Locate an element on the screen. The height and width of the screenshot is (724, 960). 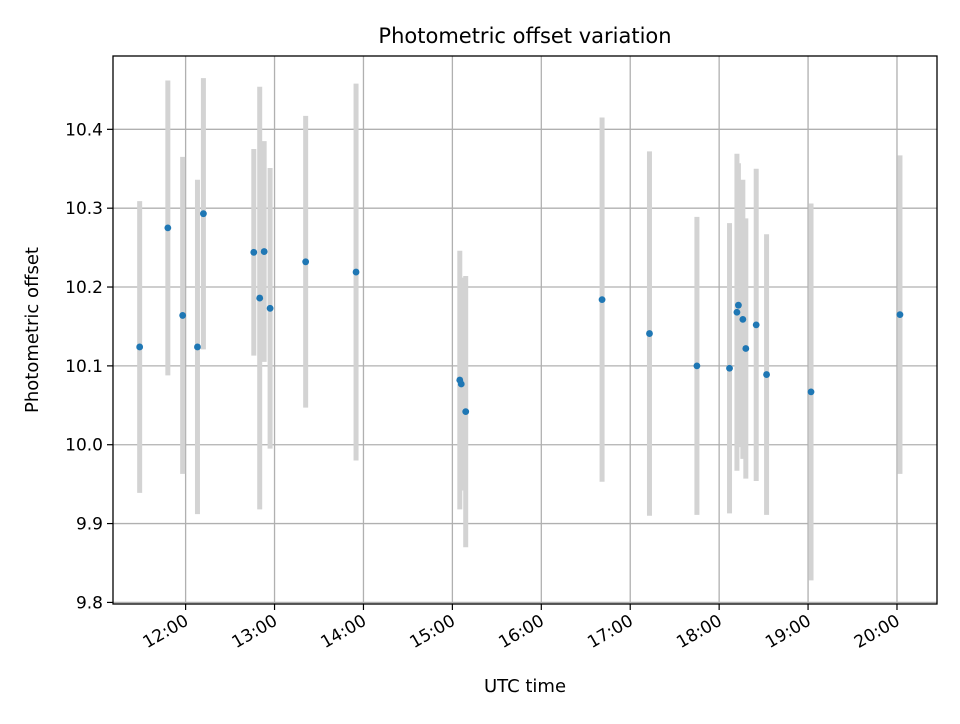
y-tick-label: 10.1 is located at coordinates (84, 367).